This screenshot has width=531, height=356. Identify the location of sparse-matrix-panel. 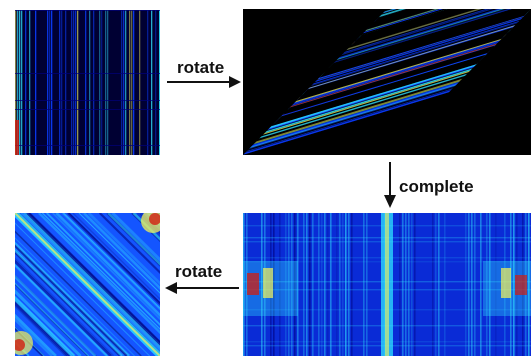
(87, 82).